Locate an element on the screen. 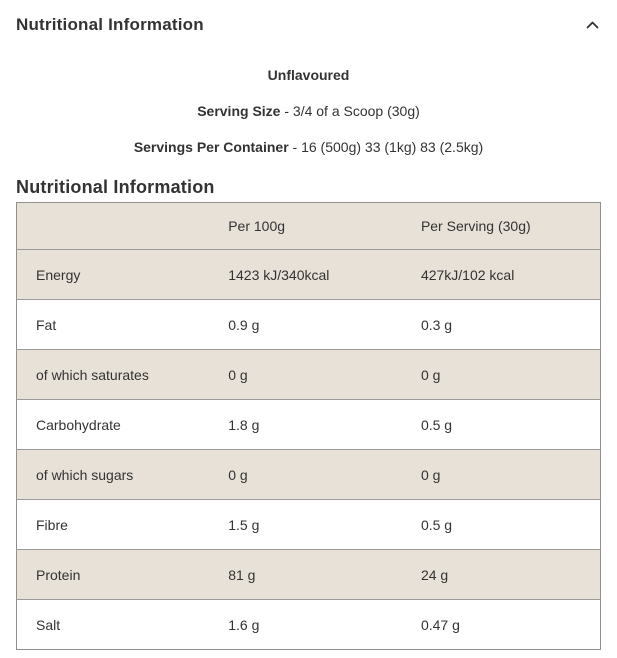 The height and width of the screenshot is (658, 617). flavour-label: Unflavoured is located at coordinates (308, 75).